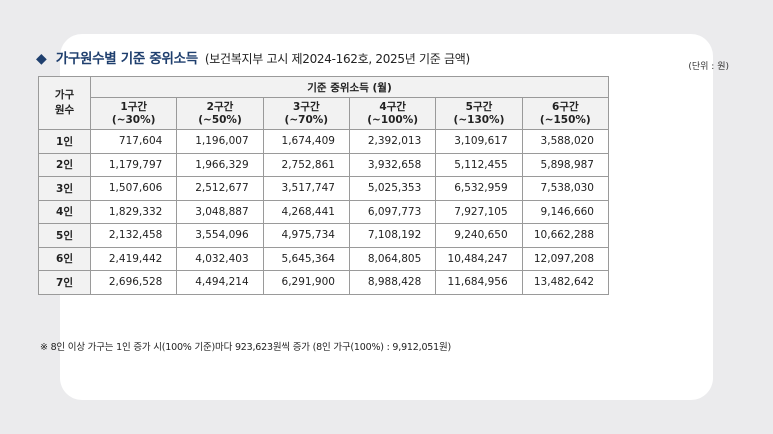 This screenshot has width=773, height=434. Describe the element at coordinates (306, 106) in the screenshot. I see `column-header-label: 3구간` at that location.